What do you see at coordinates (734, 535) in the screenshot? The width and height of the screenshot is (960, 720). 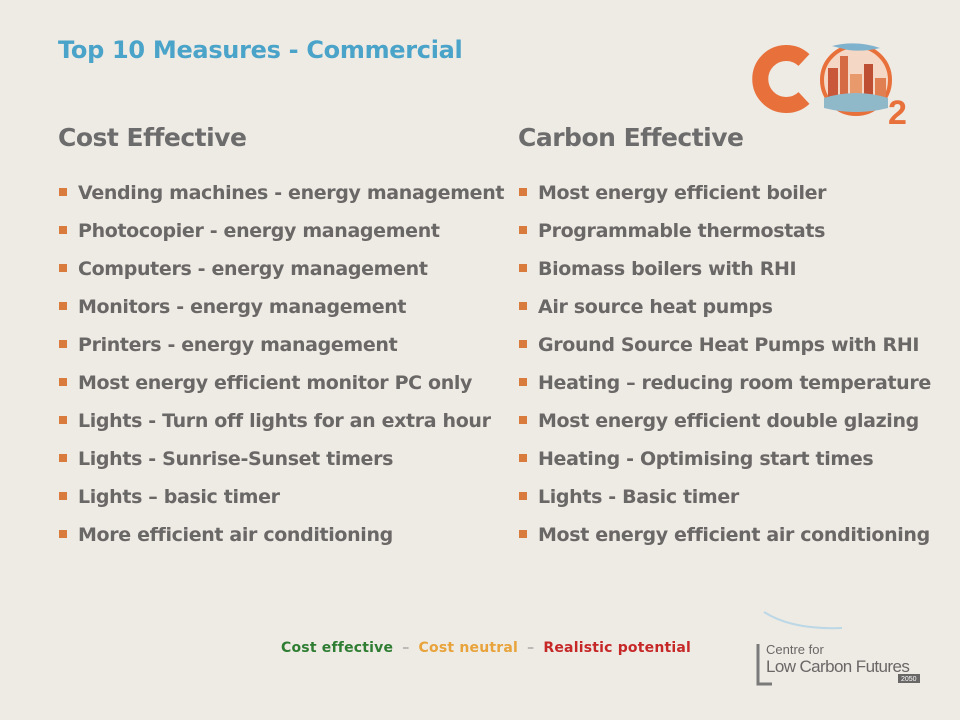 I see `list-item-text: Most energy efficient air conditioning` at bounding box center [734, 535].